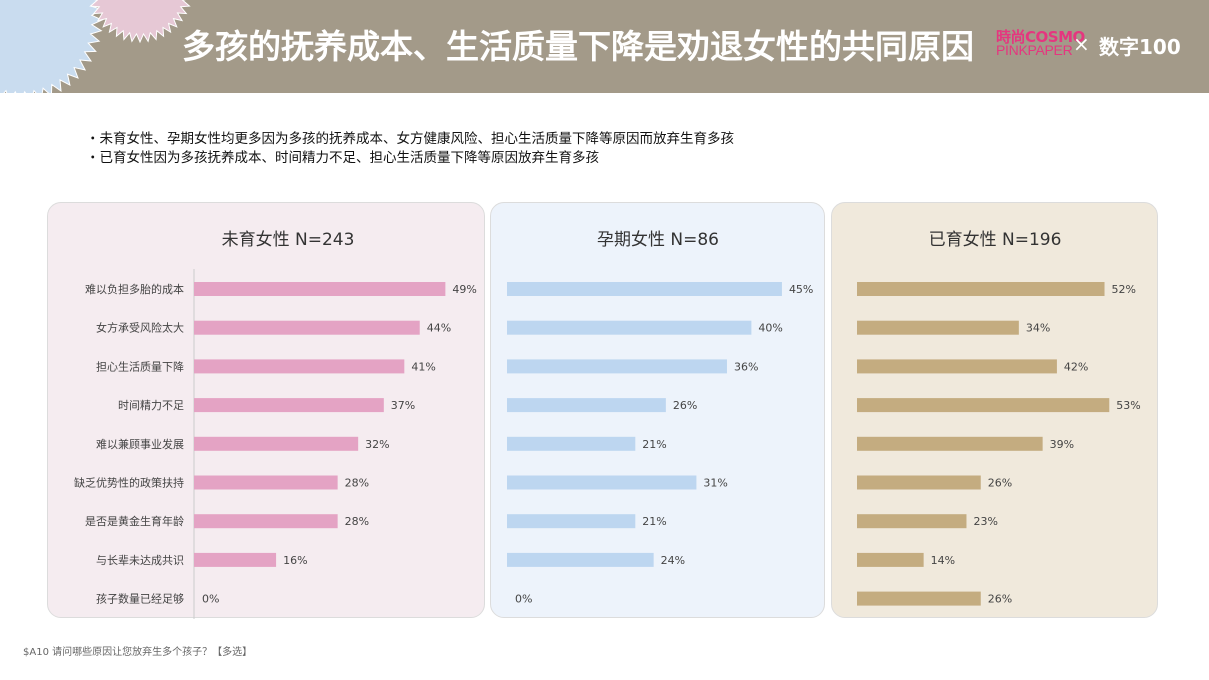  Describe the element at coordinates (715, 483) in the screenshot. I see `data-label: 31%` at that location.